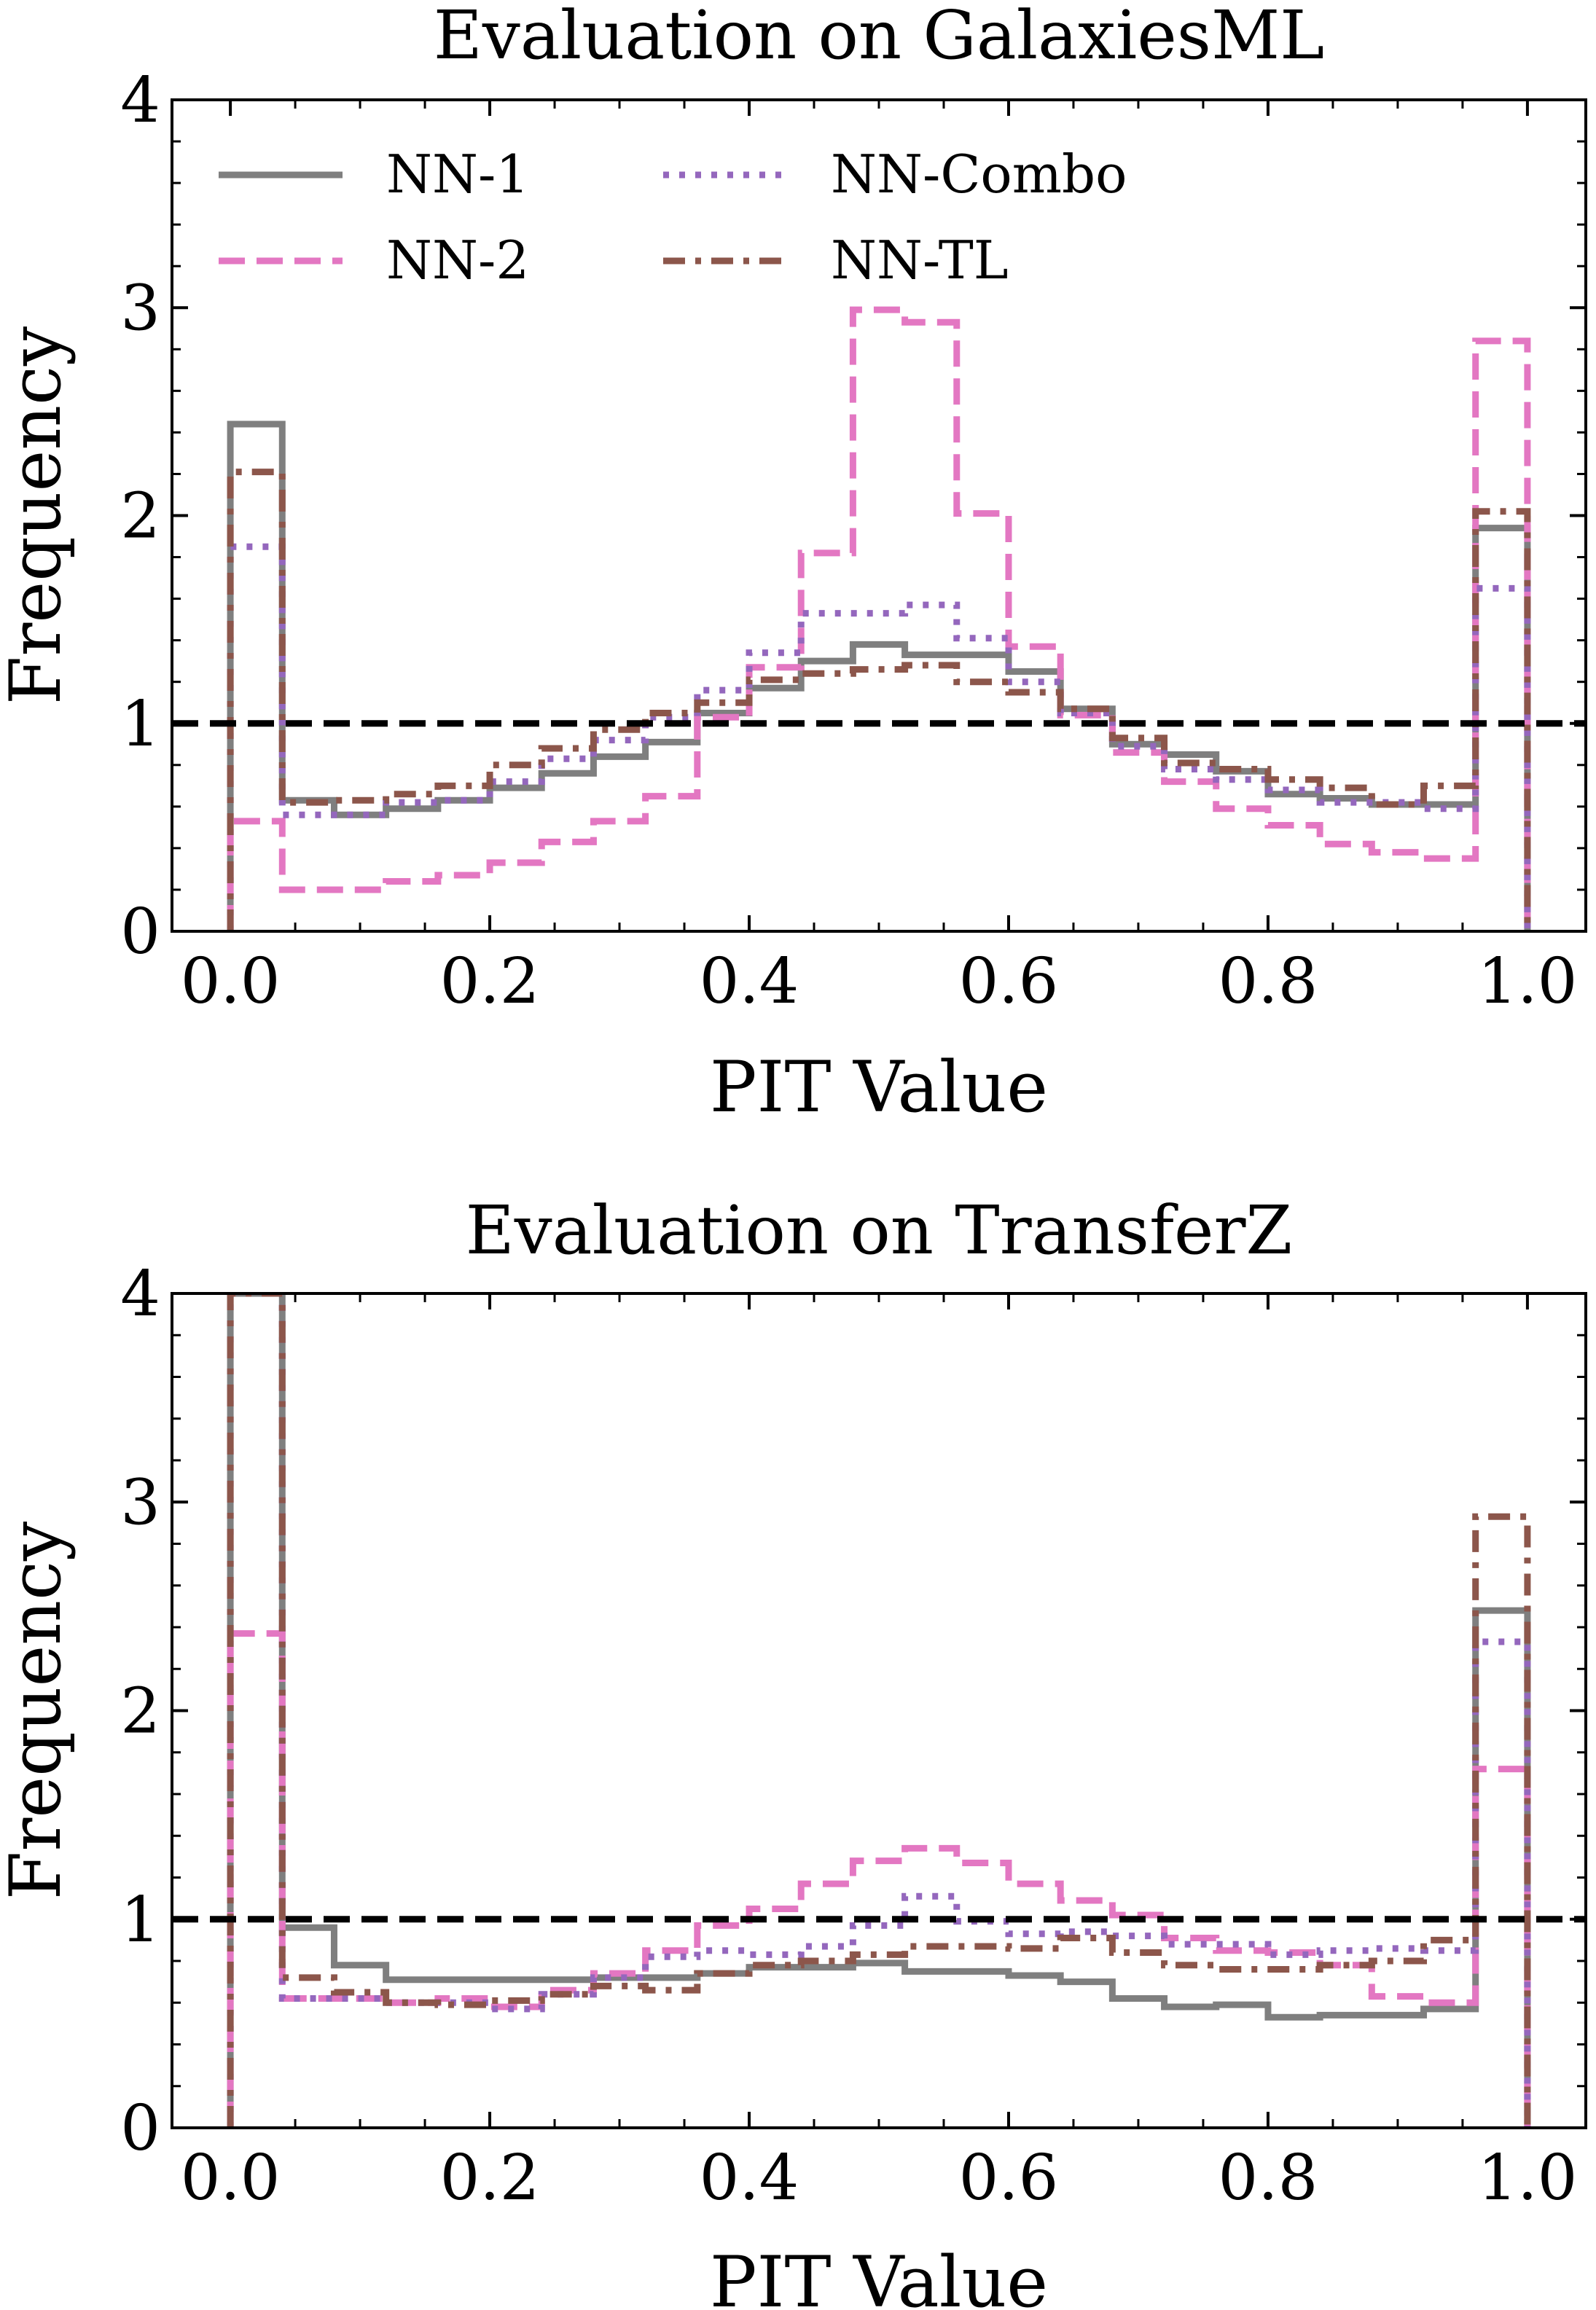 Image resolution: width=1596 pixels, height=2310 pixels. I want to click on chart-title: Evaluation on GalaxiesML, so click(879, 37).